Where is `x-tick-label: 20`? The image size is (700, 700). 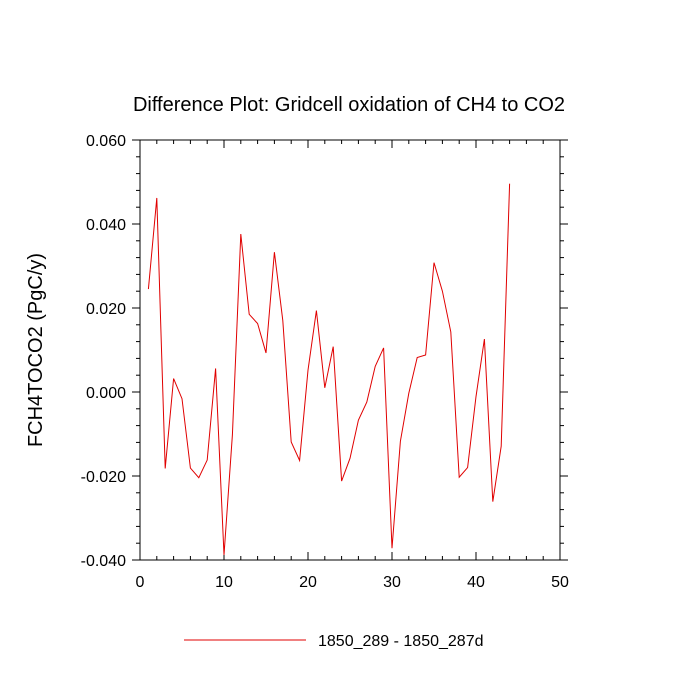 x-tick-label: 20 is located at coordinates (308, 582).